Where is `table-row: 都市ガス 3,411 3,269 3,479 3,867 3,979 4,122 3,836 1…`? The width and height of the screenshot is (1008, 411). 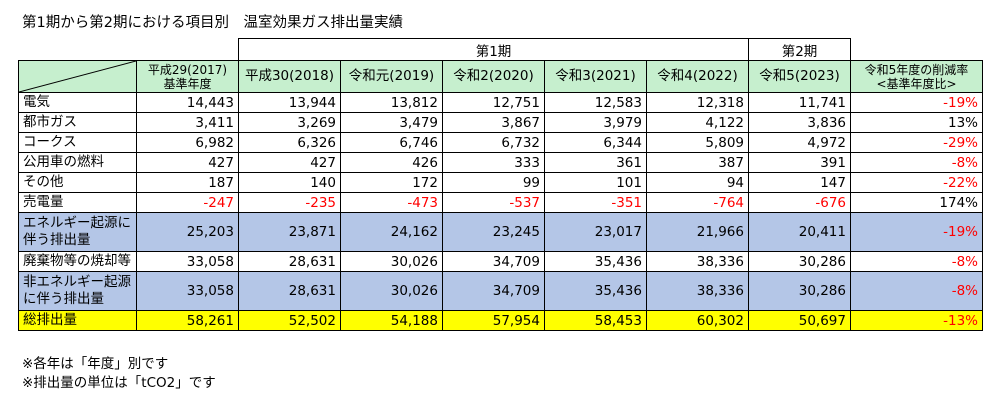 table-row: 都市ガス 3,411 3,269 3,479 3,867 3,979 4,122 3,836 1… is located at coordinates (500, 122).